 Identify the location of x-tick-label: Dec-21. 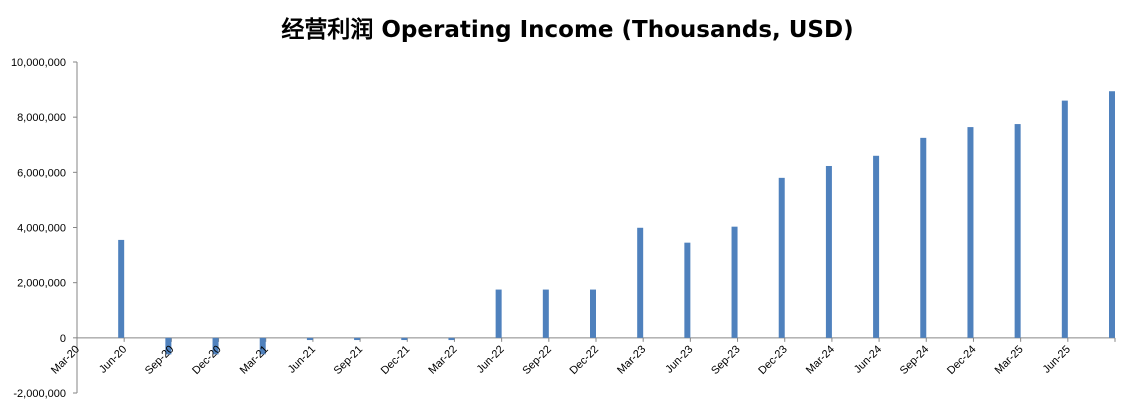
(396, 360).